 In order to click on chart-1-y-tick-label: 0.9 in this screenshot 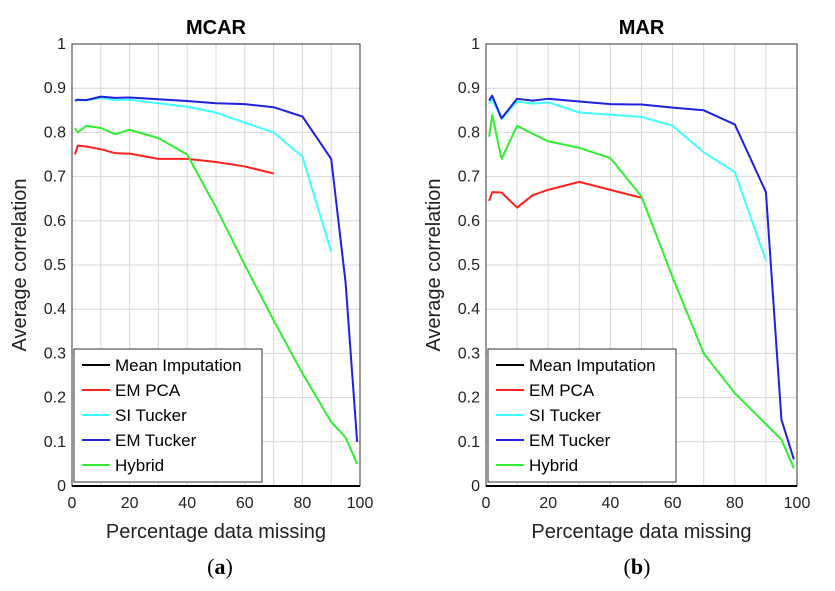, I will do `click(469, 88)`.